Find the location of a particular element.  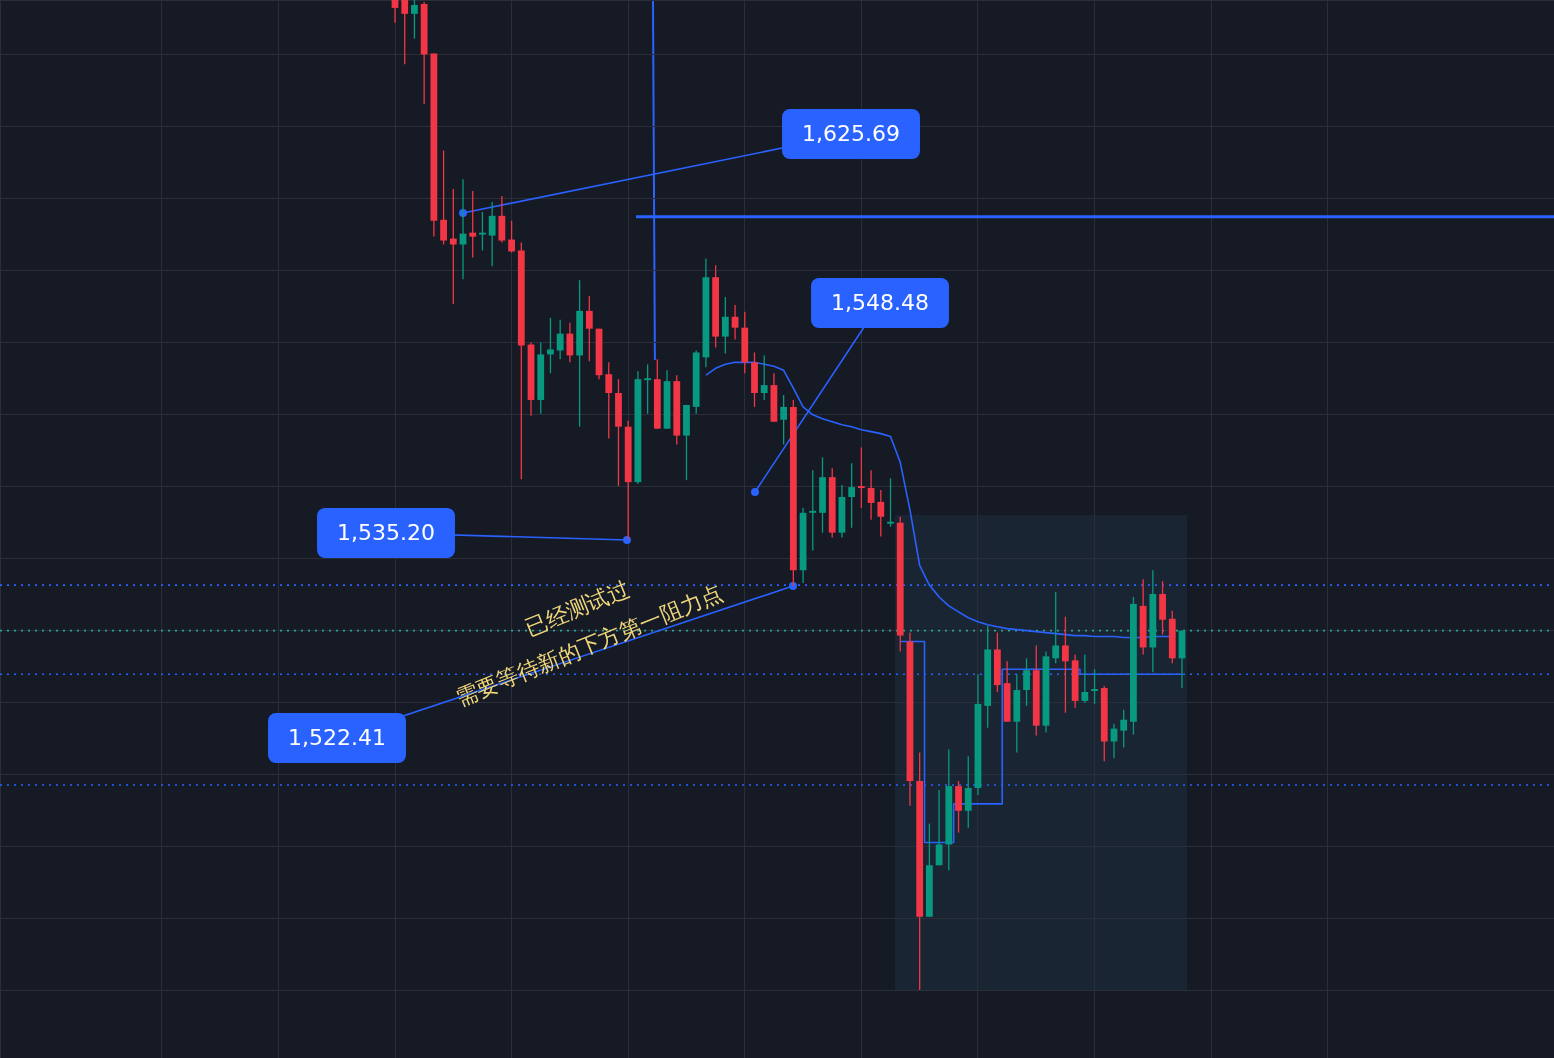

annotation: 1,625.69 is located at coordinates (851, 133).